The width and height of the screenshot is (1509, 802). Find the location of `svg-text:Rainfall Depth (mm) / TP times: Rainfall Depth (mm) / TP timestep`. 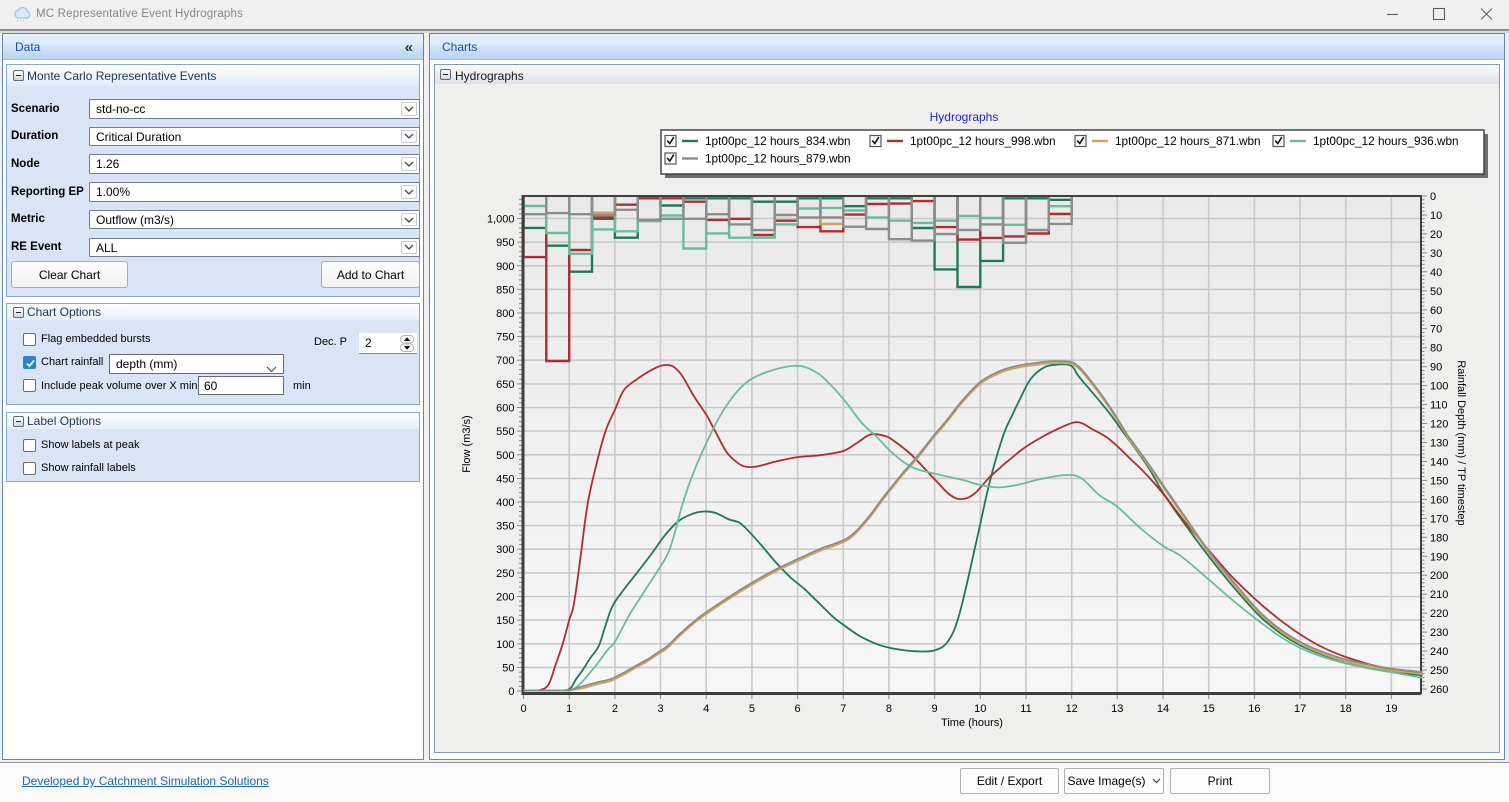

svg-text:Rainfall Depth (mm) / TP times: Rainfall Depth (mm) / TP timestep is located at coordinates (1461, 442).